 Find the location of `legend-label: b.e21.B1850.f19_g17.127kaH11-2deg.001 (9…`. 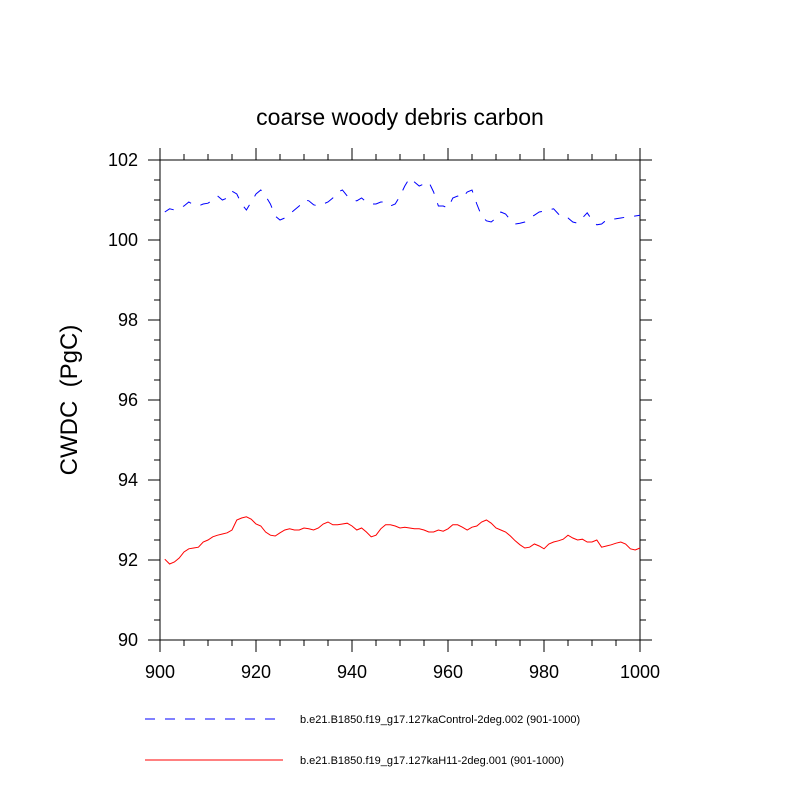

legend-label: b.e21.B1850.f19_g17.127kaH11-2deg.001 (9… is located at coordinates (432, 761).